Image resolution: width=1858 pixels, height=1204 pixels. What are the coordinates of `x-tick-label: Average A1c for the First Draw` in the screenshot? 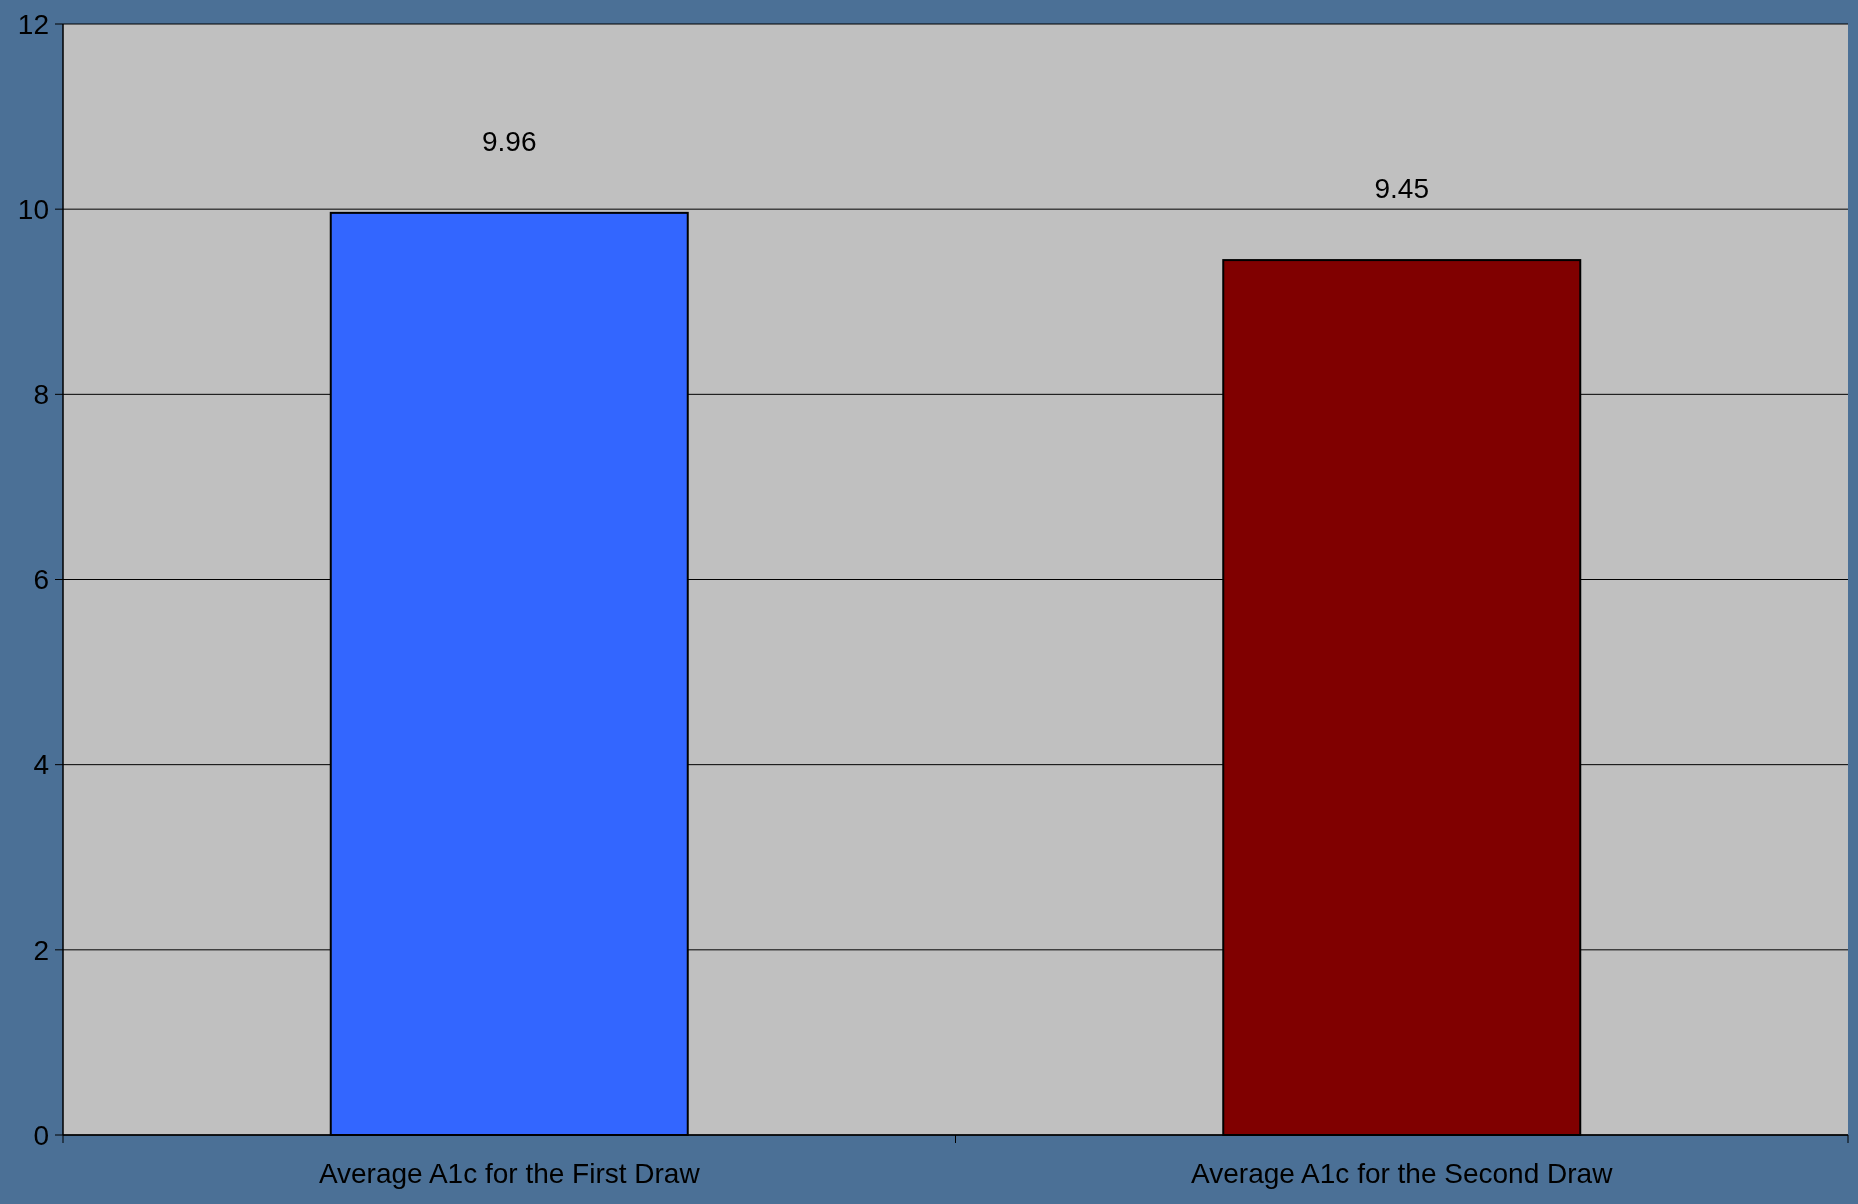 It's located at (509, 1173).